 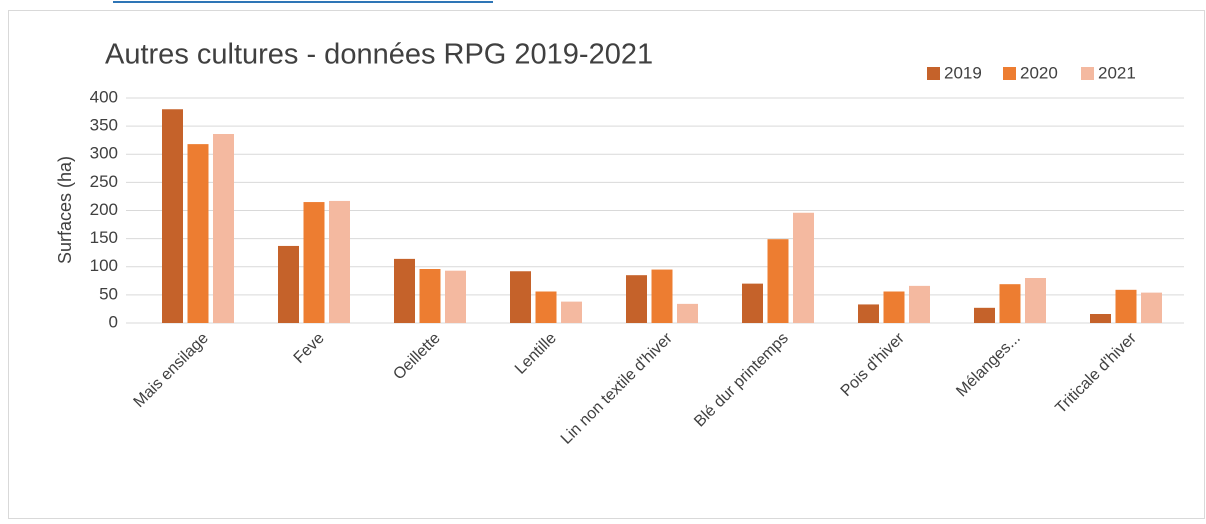 I want to click on x-tick-label: Mais ensilage, so click(x=171, y=370).